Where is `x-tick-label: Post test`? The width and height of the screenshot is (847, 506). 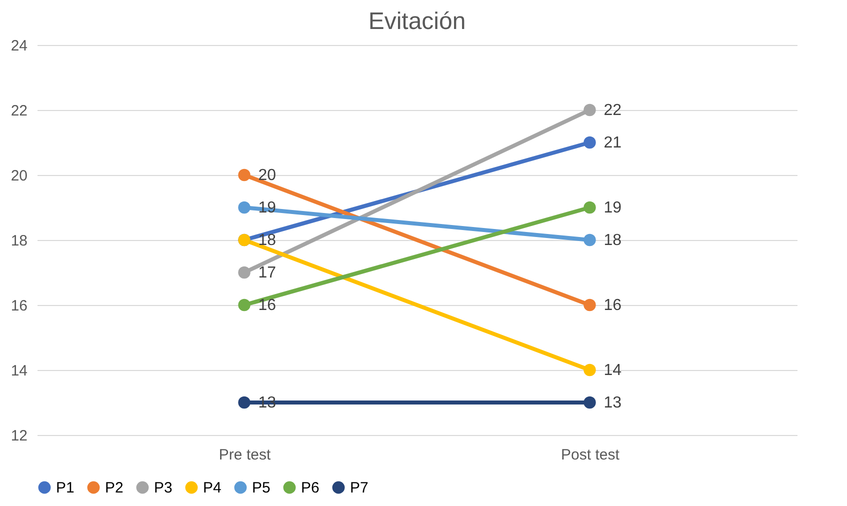 x-tick-label: Post test is located at coordinates (590, 455).